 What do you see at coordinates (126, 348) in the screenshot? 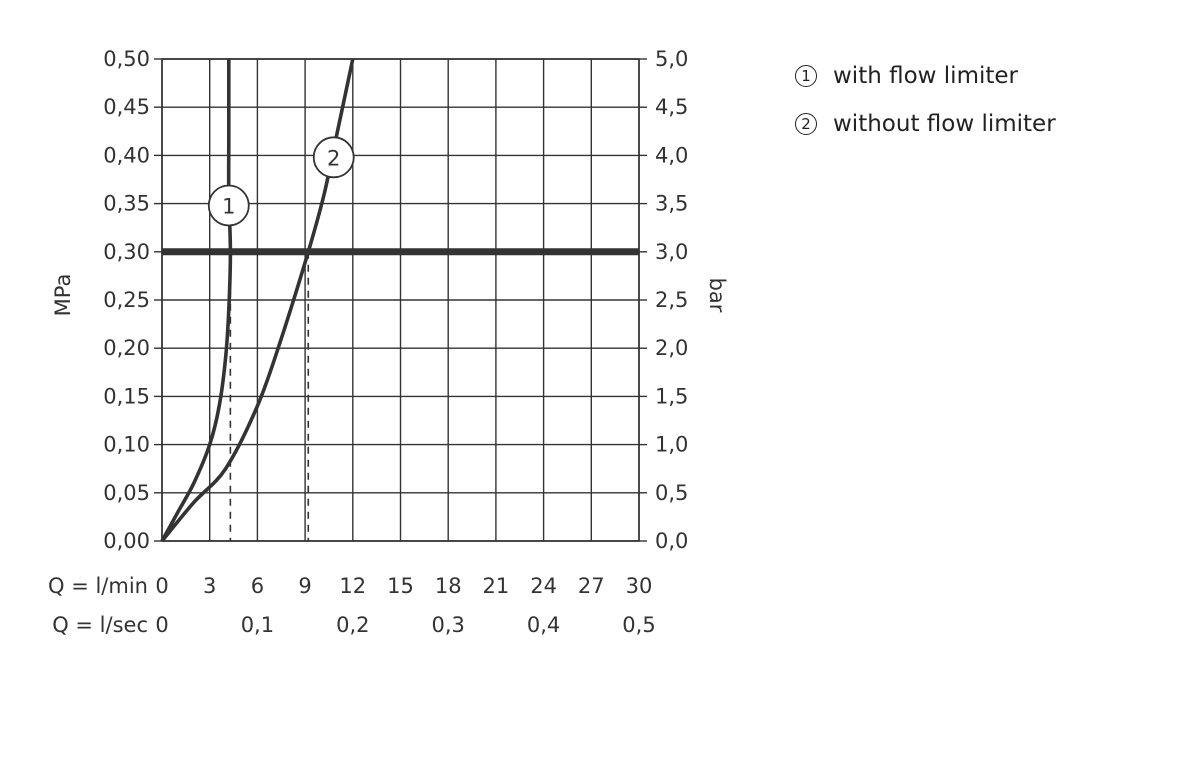
I see `y-left-tick-label: 0,20` at bounding box center [126, 348].